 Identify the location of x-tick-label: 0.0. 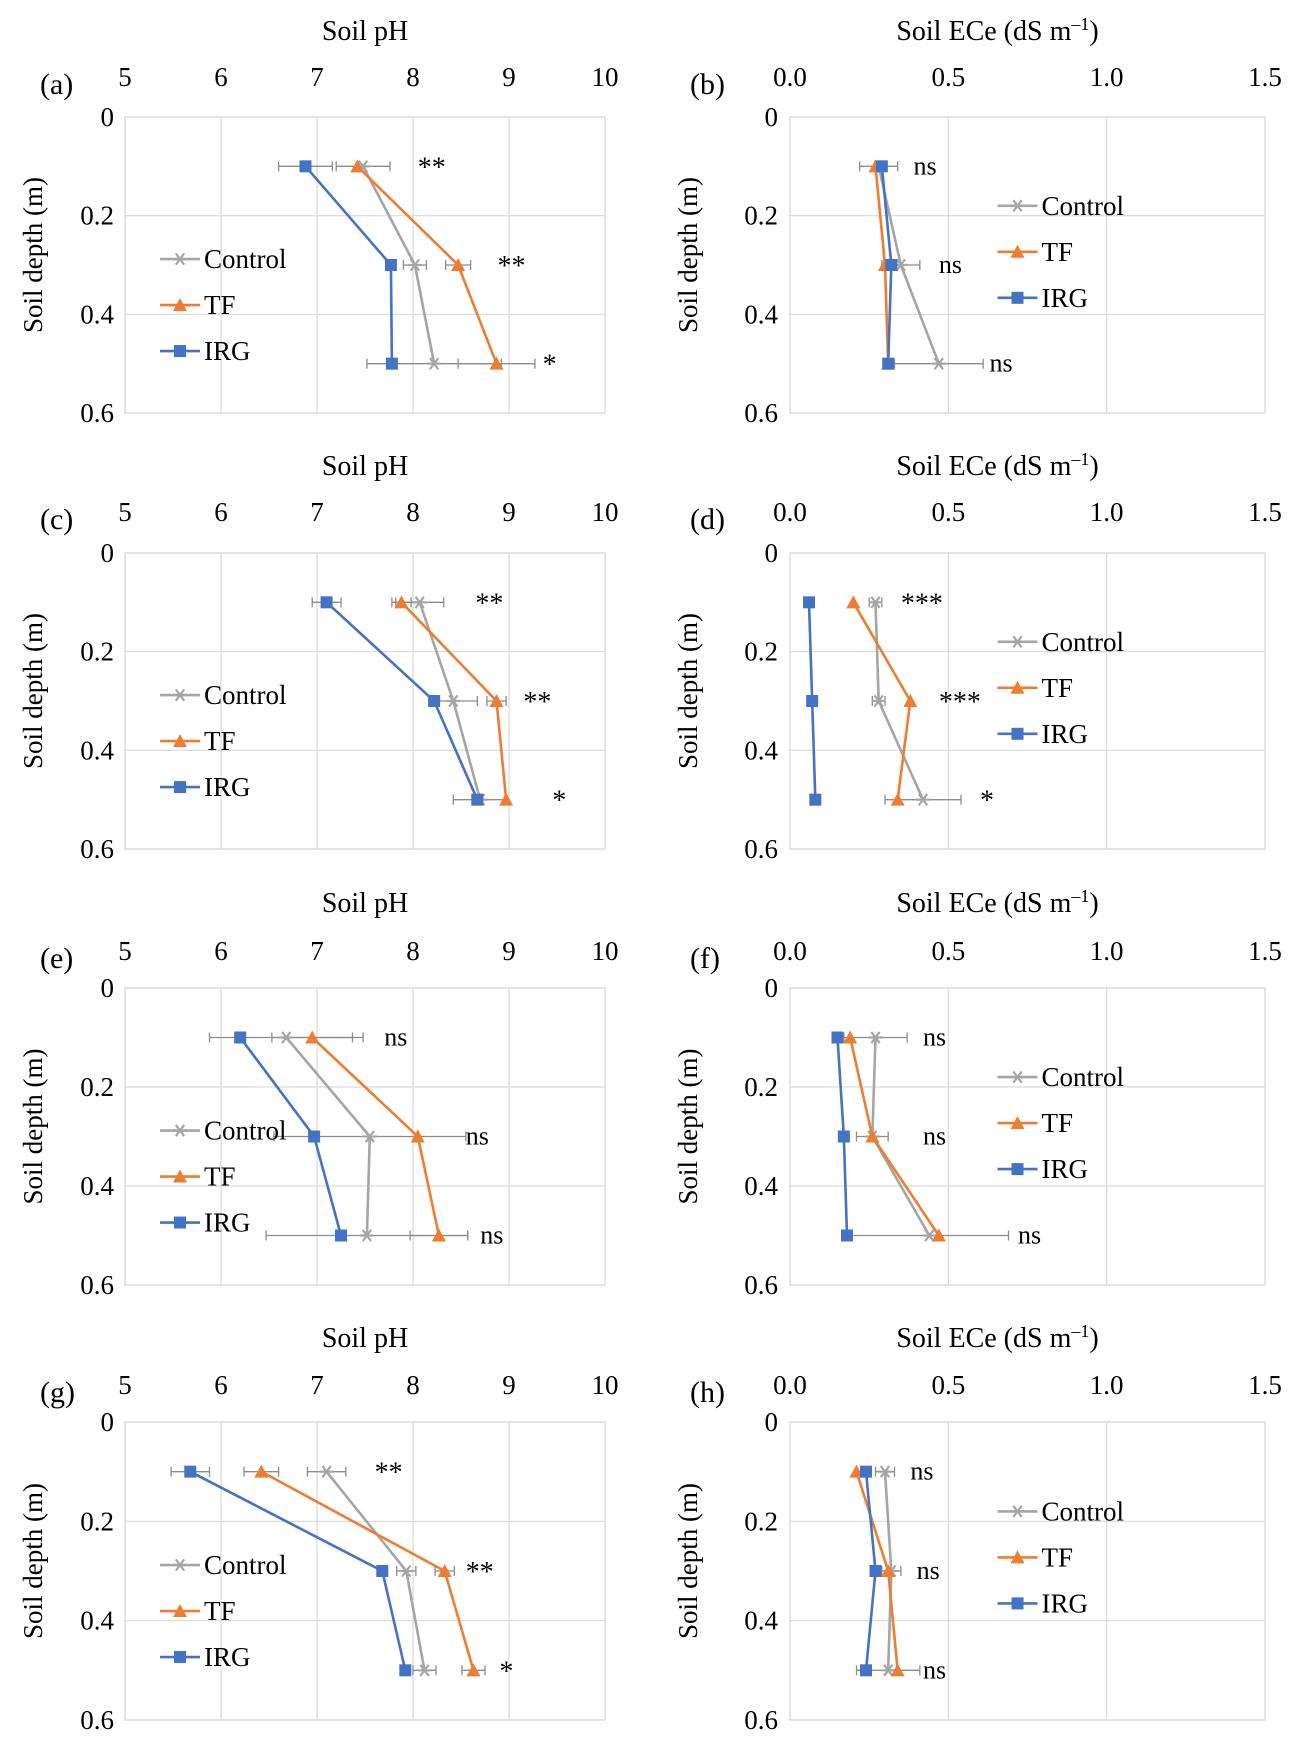
(790, 512).